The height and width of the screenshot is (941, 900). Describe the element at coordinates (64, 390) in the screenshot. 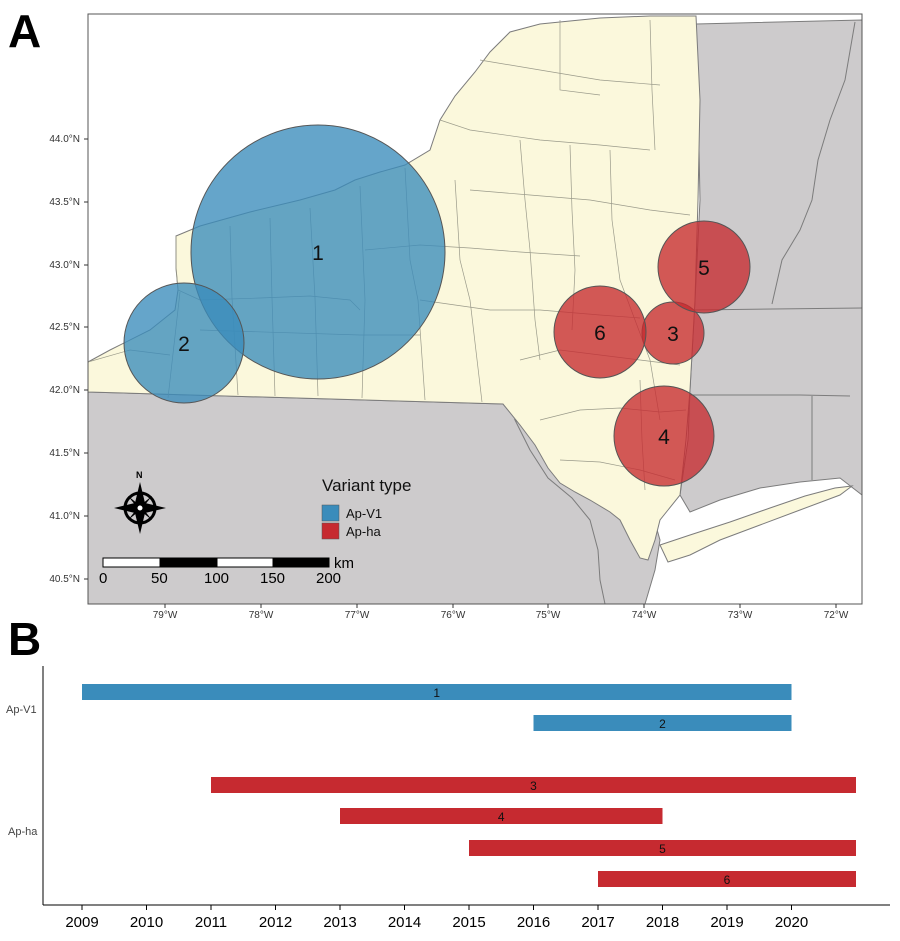

I see `lat-tick-label: 42.0°N` at that location.